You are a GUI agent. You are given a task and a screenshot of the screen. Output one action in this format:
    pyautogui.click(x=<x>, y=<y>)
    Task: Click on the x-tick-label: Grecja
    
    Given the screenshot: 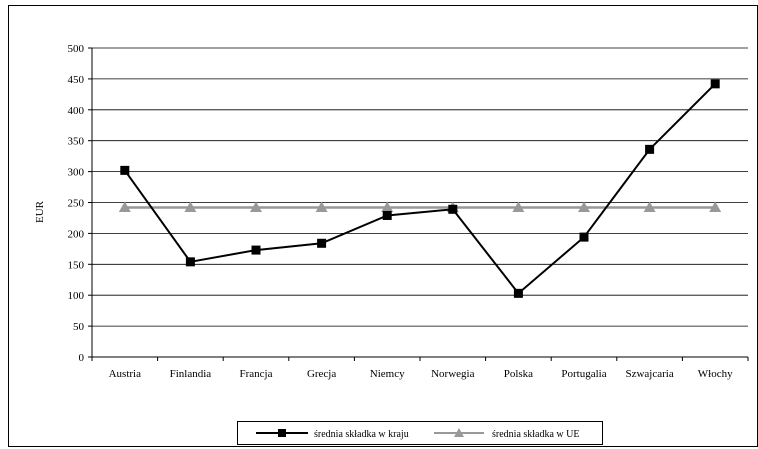 What is the action you would take?
    pyautogui.click(x=321, y=374)
    